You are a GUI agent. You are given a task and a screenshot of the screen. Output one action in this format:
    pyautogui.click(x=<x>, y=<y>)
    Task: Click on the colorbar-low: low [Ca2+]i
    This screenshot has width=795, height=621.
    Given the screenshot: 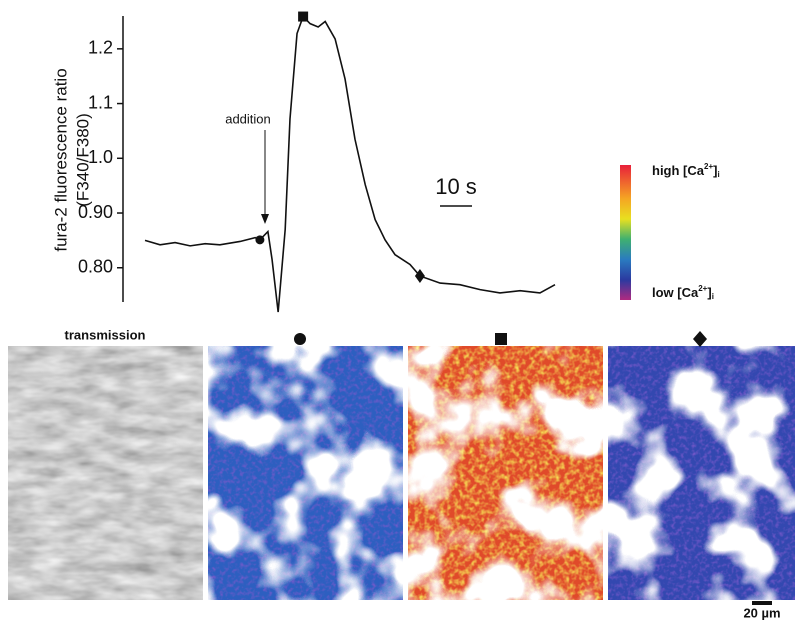 What is the action you would take?
    pyautogui.click(x=683, y=292)
    